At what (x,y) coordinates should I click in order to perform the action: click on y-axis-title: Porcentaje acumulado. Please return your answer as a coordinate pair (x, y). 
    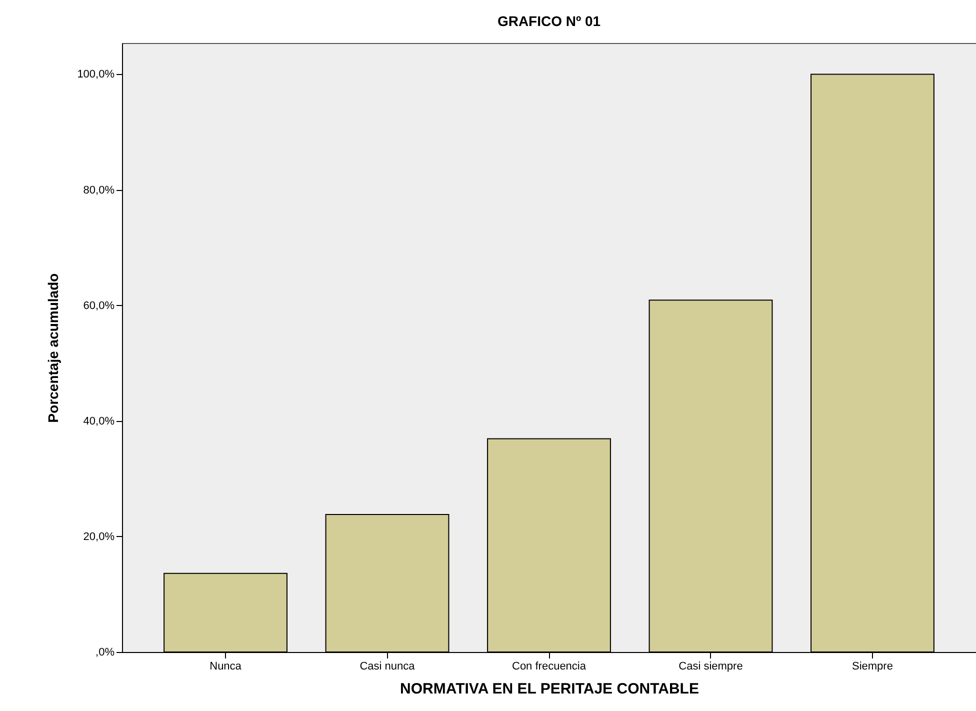
    Looking at the image, I should click on (53, 348).